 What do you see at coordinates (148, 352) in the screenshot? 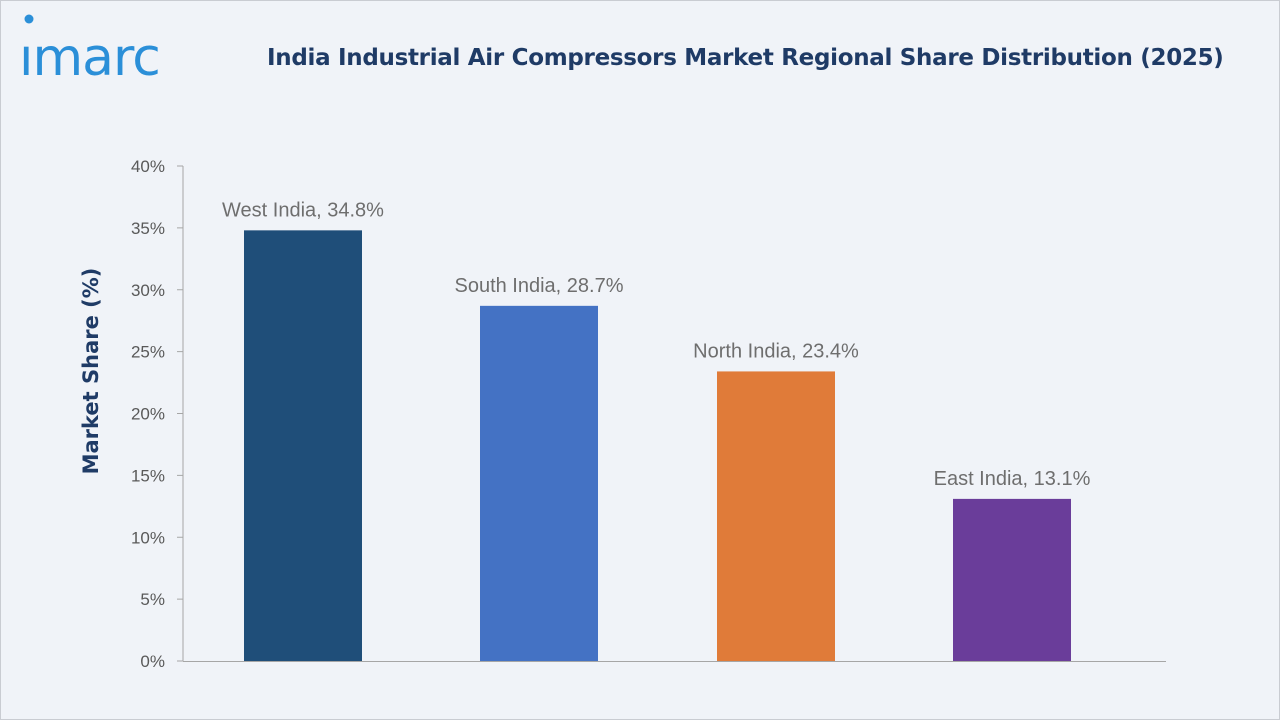
I see `y-tick-label: 25%` at bounding box center [148, 352].